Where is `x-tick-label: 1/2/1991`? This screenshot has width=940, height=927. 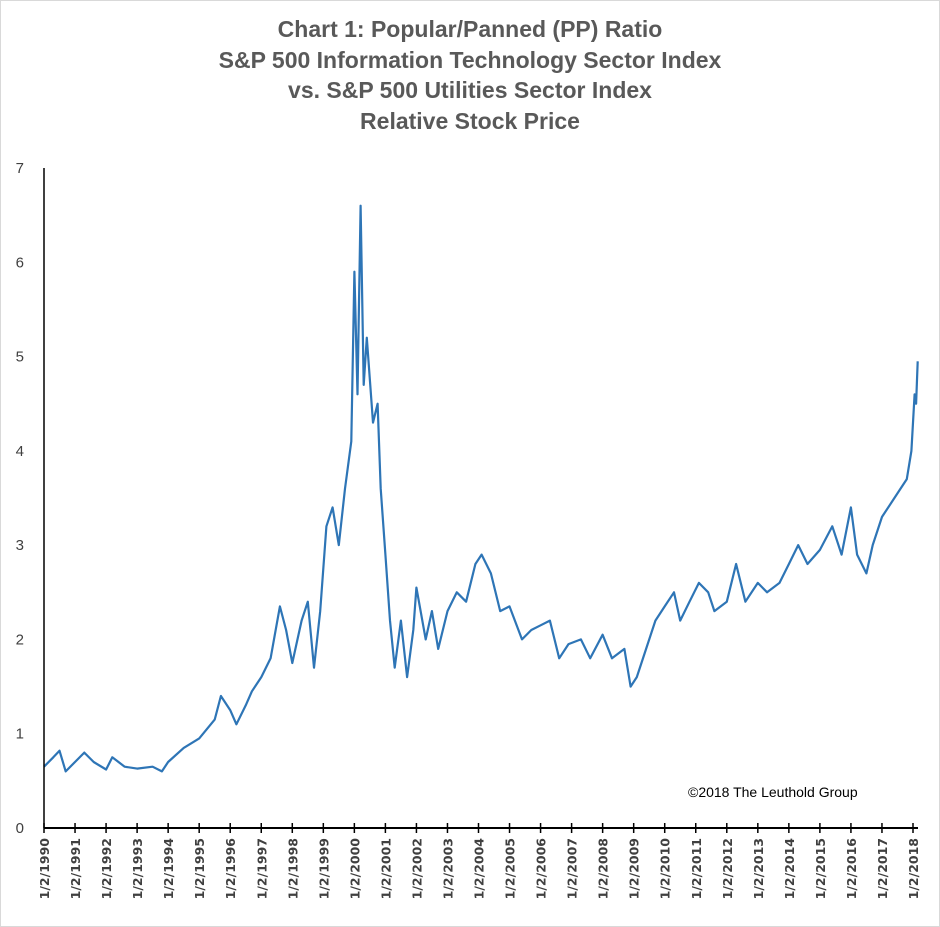 x-tick-label: 1/2/1991 is located at coordinates (75, 868).